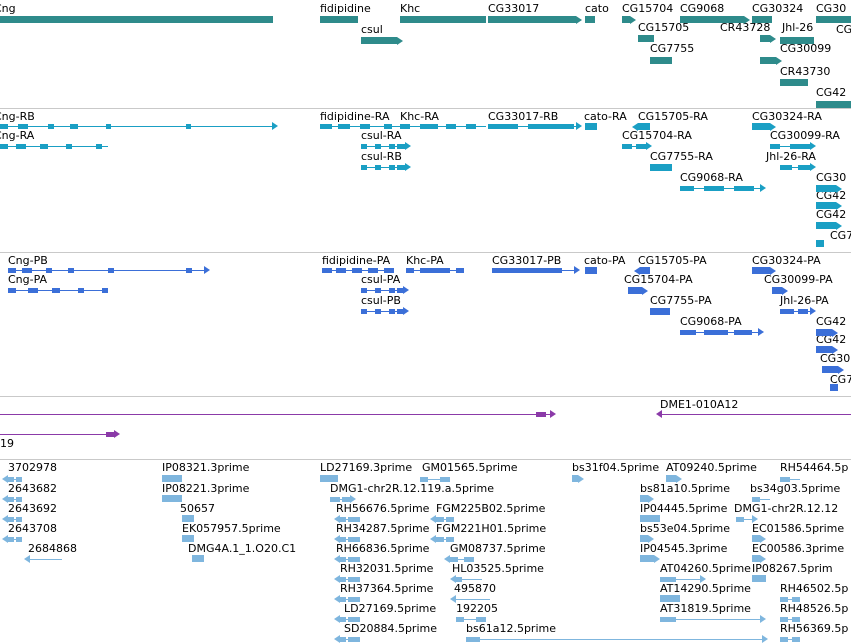  Describe the element at coordinates (705, 588) in the screenshot. I see `feature-label: AT14290.5prime` at that location.